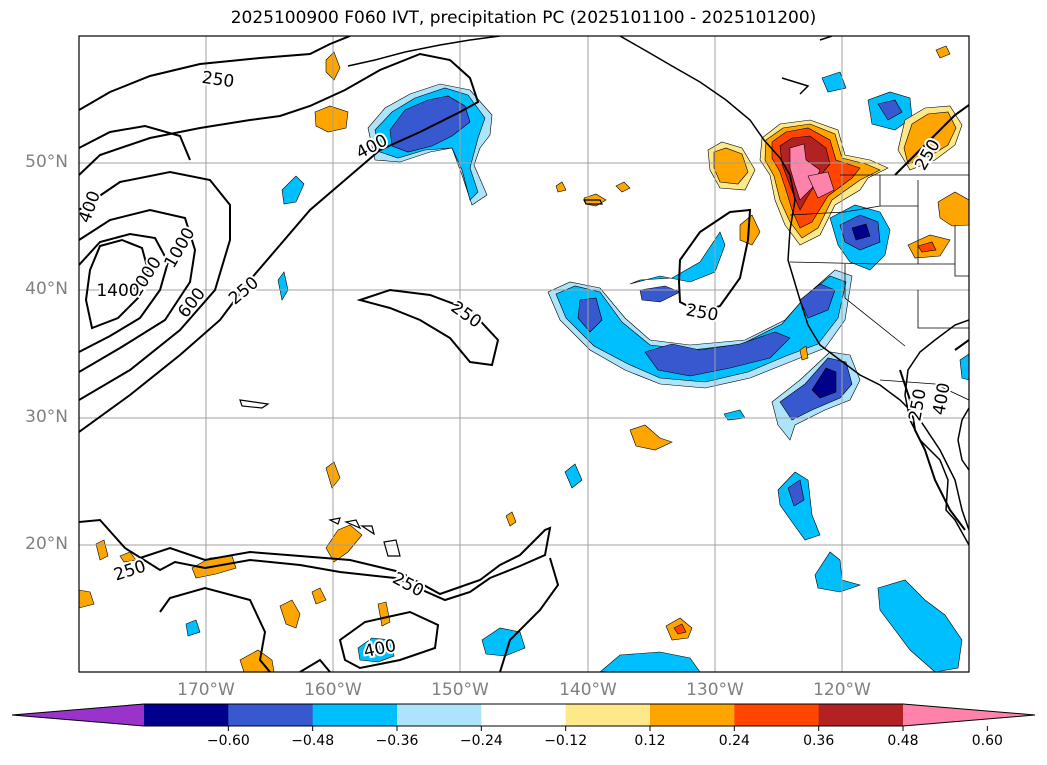 The width and height of the screenshot is (1047, 765). I want to click on colorbar-tick-label: −0.24, so click(481, 741).